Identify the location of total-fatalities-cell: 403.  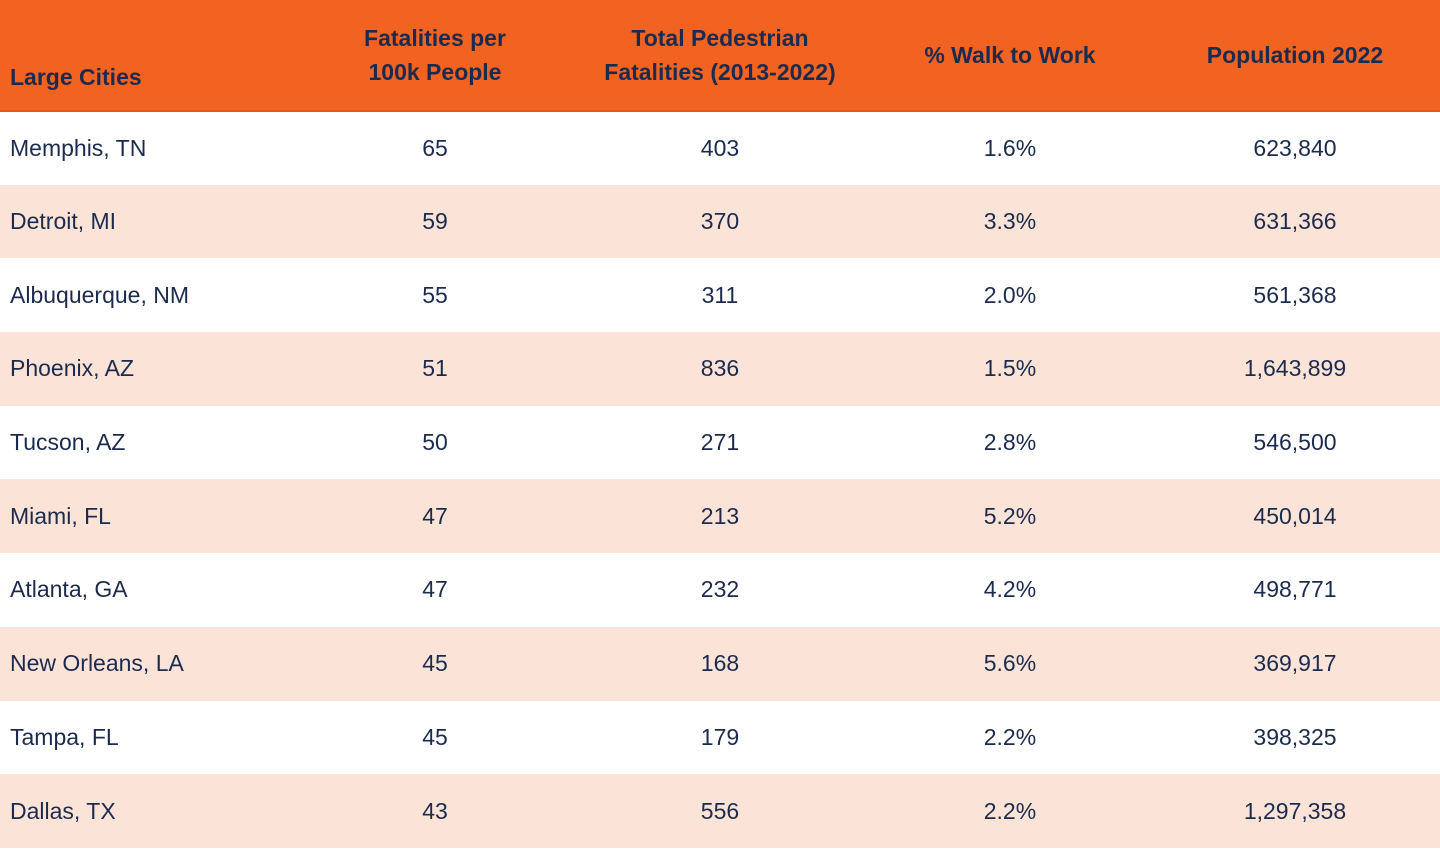
(720, 147).